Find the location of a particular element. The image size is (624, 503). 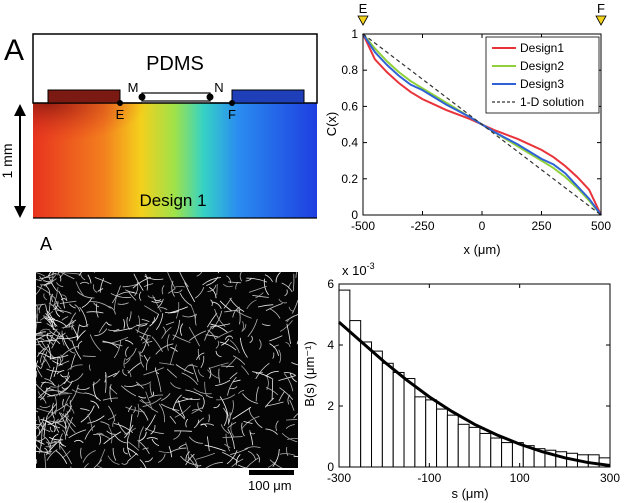

micrograph-scale-bar is located at coordinates (271, 472).